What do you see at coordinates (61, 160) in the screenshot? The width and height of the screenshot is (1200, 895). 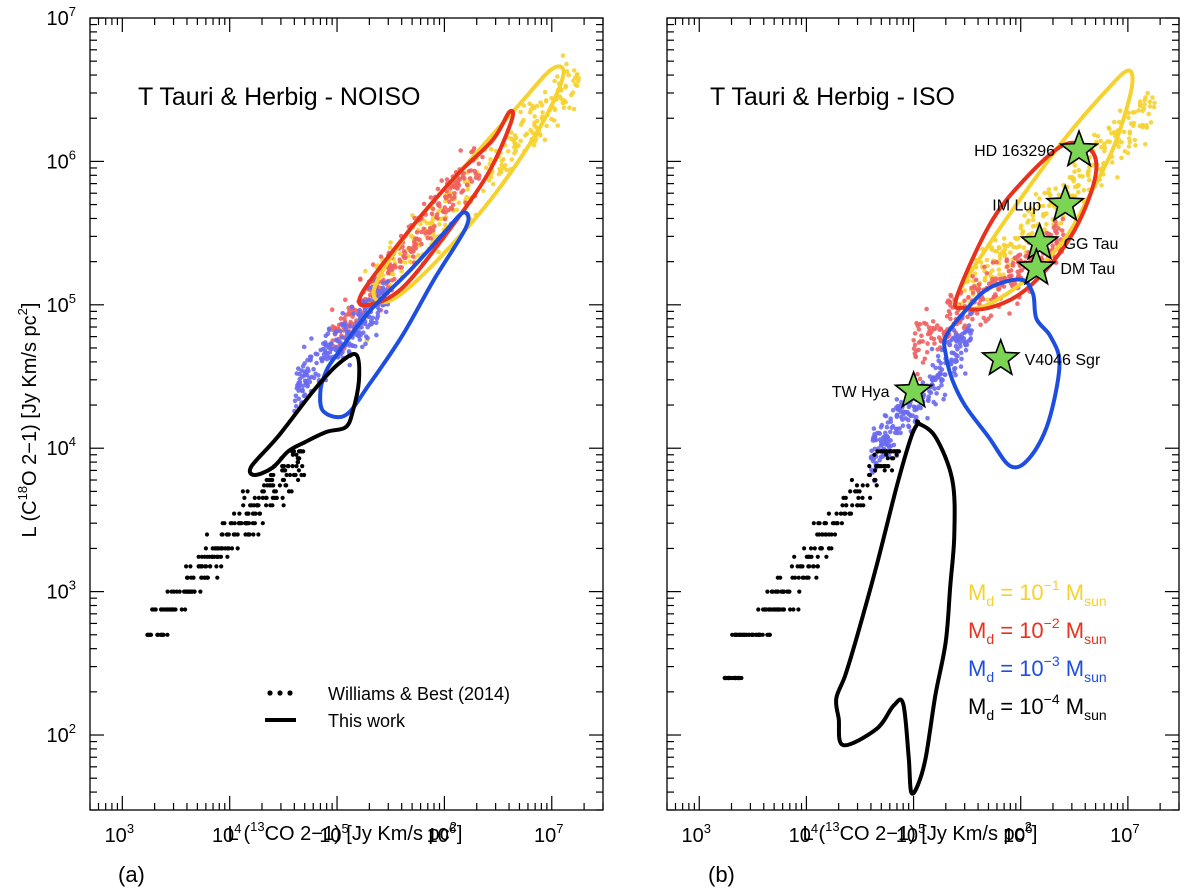 I see `y-tick-label: 106` at bounding box center [61, 160].